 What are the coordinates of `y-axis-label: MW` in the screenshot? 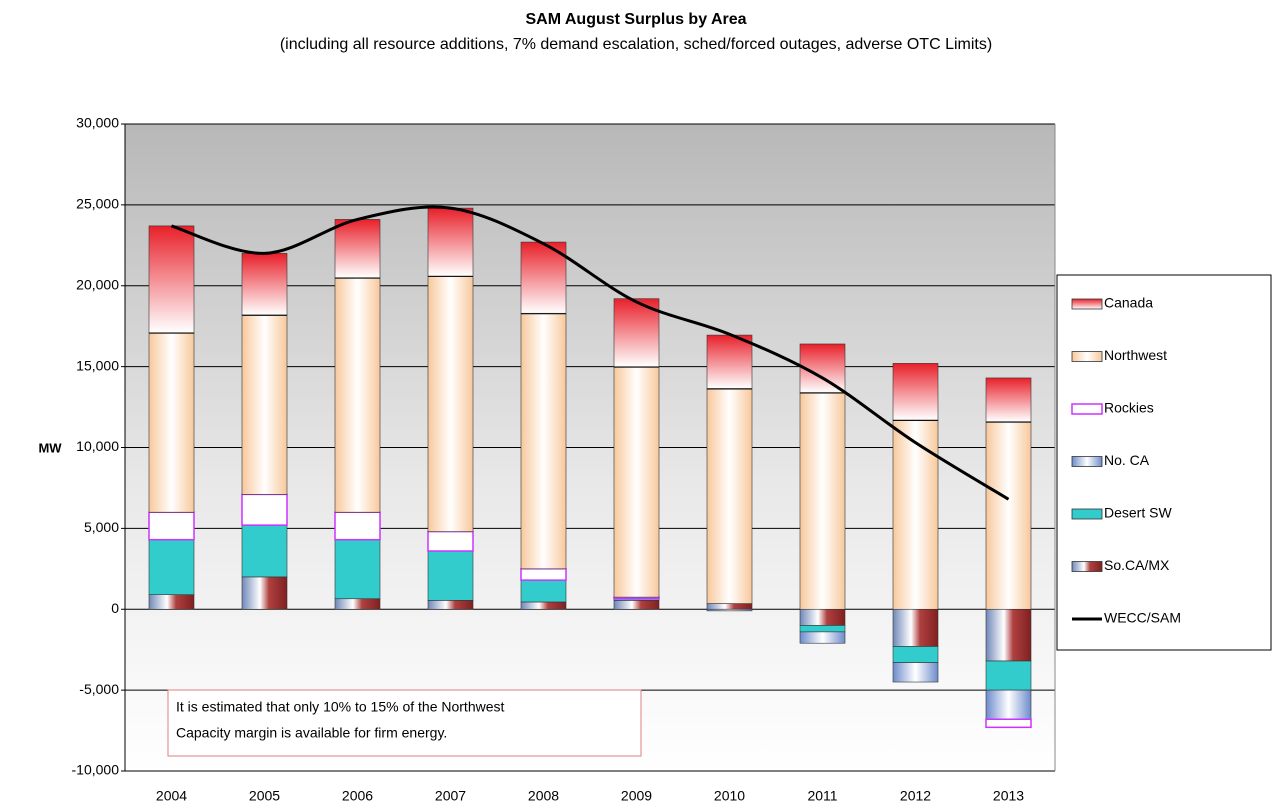 It's located at (50, 447).